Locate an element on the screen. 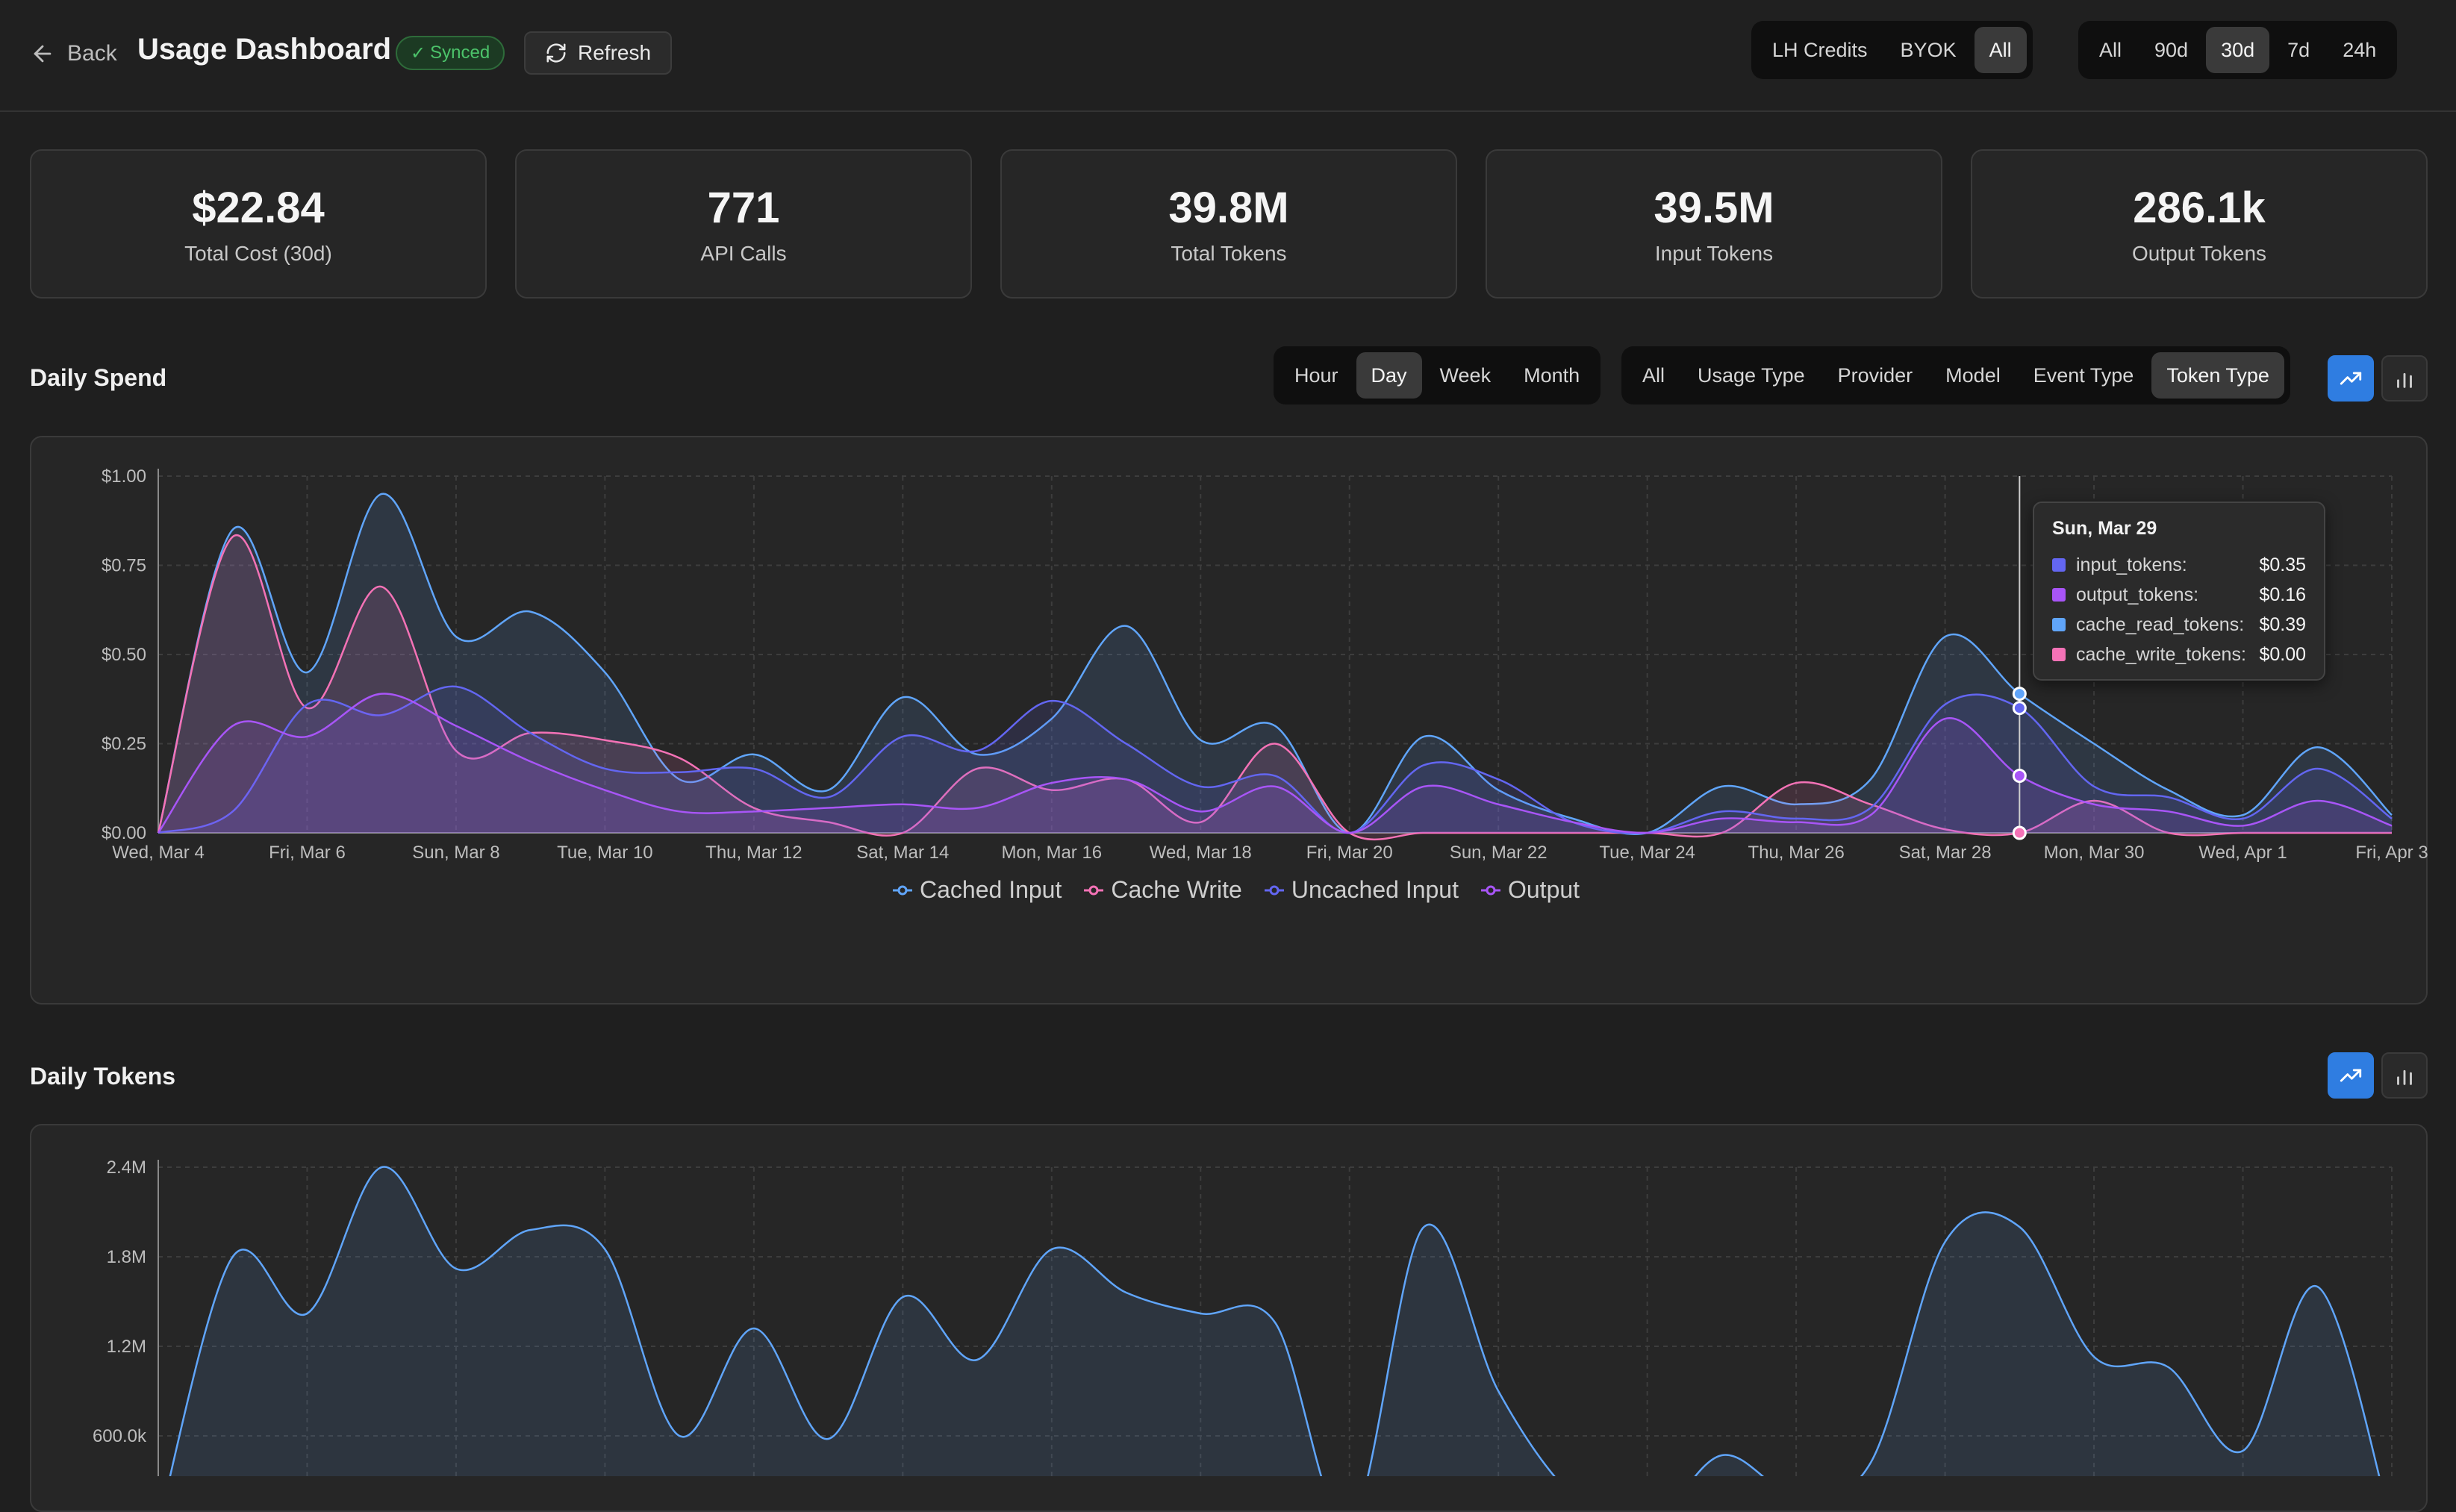  source-option-byok: BYOK is located at coordinates (1929, 49).